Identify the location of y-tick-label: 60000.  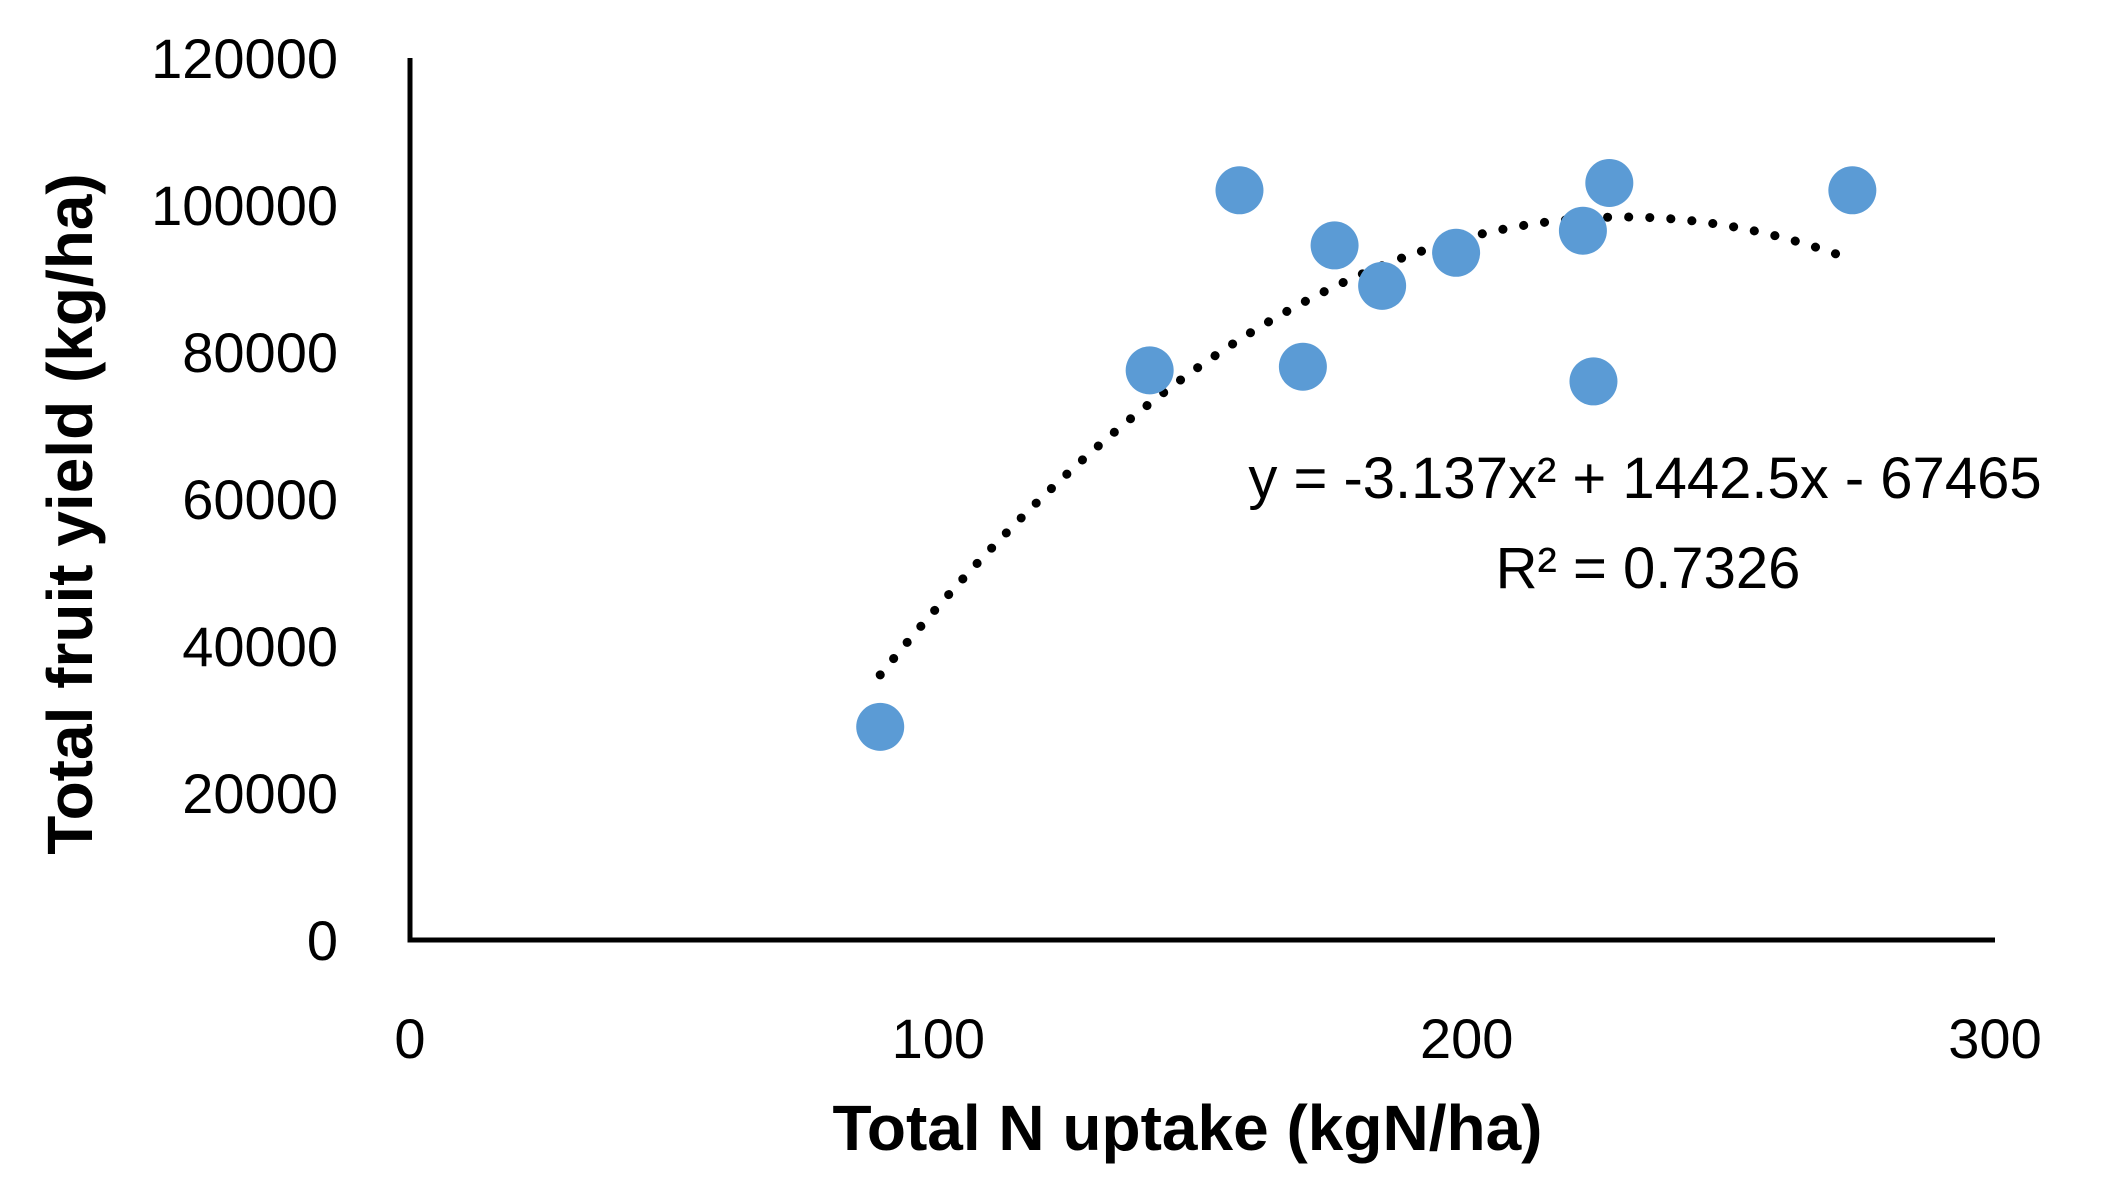
(260, 499).